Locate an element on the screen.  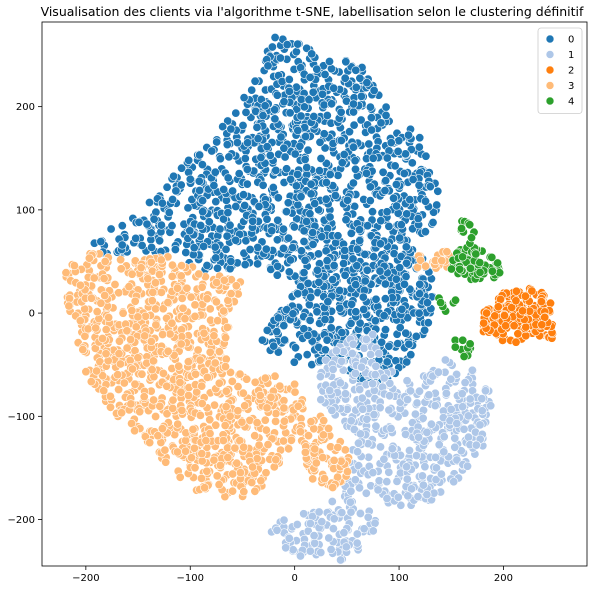
series-2-points is located at coordinates (517, 315).